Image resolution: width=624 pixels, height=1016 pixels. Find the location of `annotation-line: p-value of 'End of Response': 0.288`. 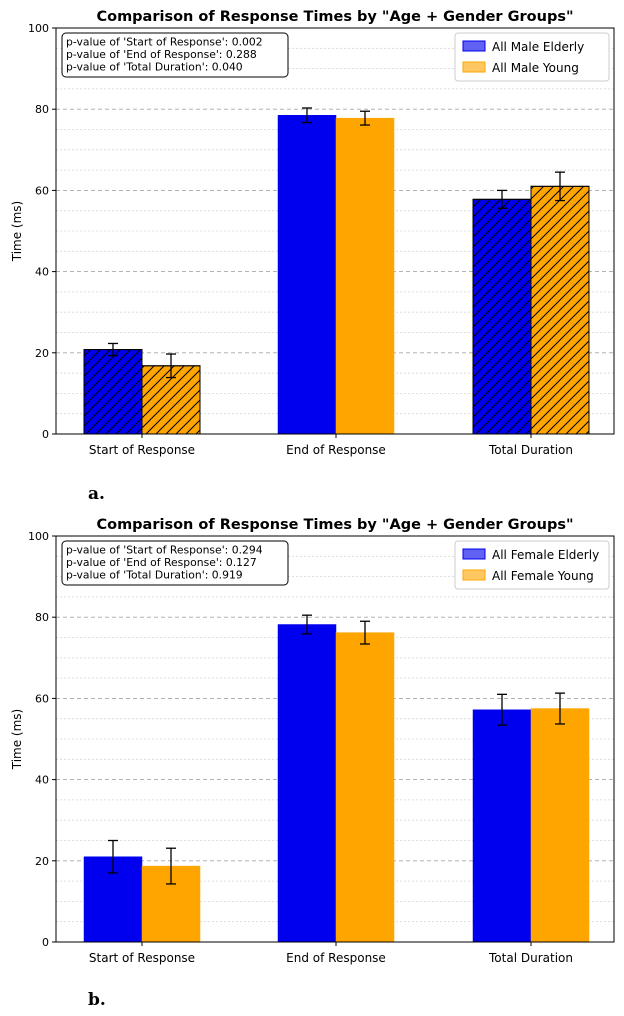

annotation-line: p-value of 'End of Response': 0.288 is located at coordinates (161, 54).